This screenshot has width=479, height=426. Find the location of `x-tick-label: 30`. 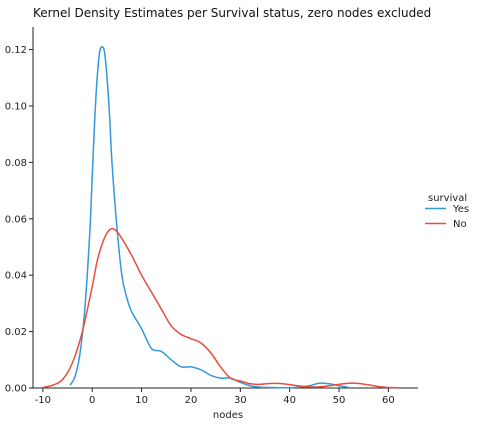

x-tick-label: 30 is located at coordinates (240, 400).